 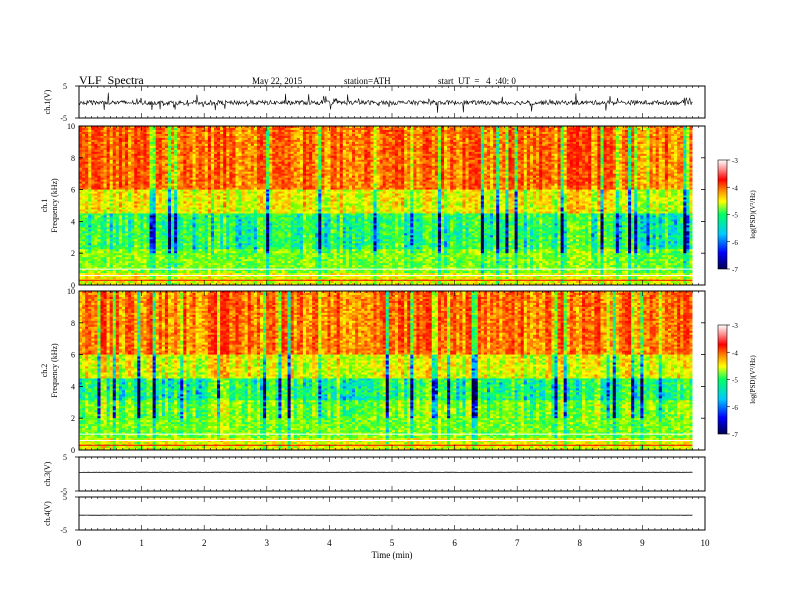 What do you see at coordinates (79, 543) in the screenshot?
I see `x-tick-label: 0` at bounding box center [79, 543].